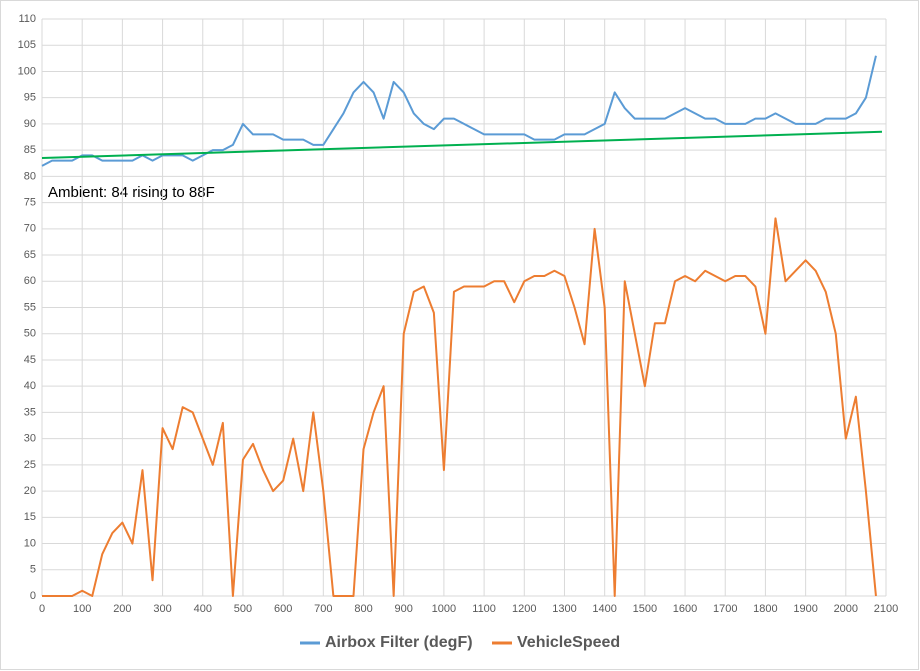 Image resolution: width=920 pixels, height=671 pixels. Describe the element at coordinates (30, 307) in the screenshot. I see `y-tick-label: 55` at that location.